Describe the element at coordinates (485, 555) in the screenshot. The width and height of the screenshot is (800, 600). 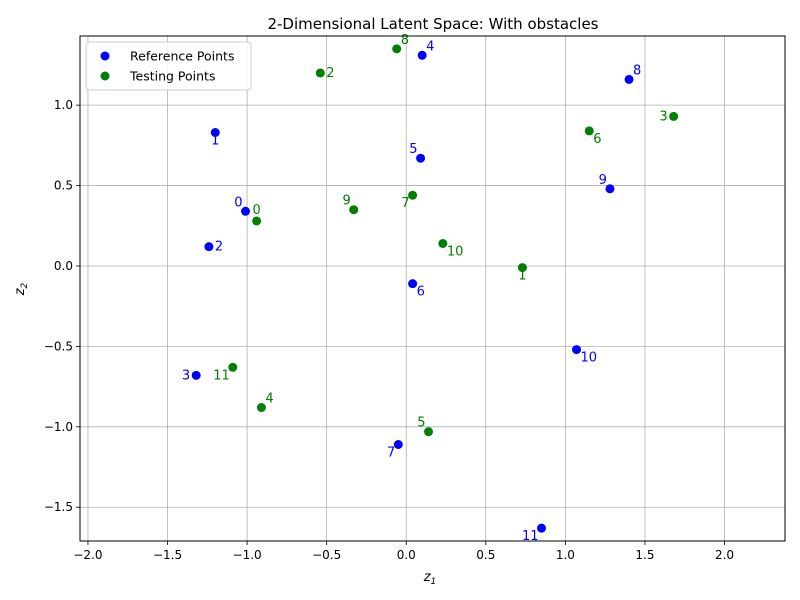
I see `x-tick-label: 0.5` at that location.